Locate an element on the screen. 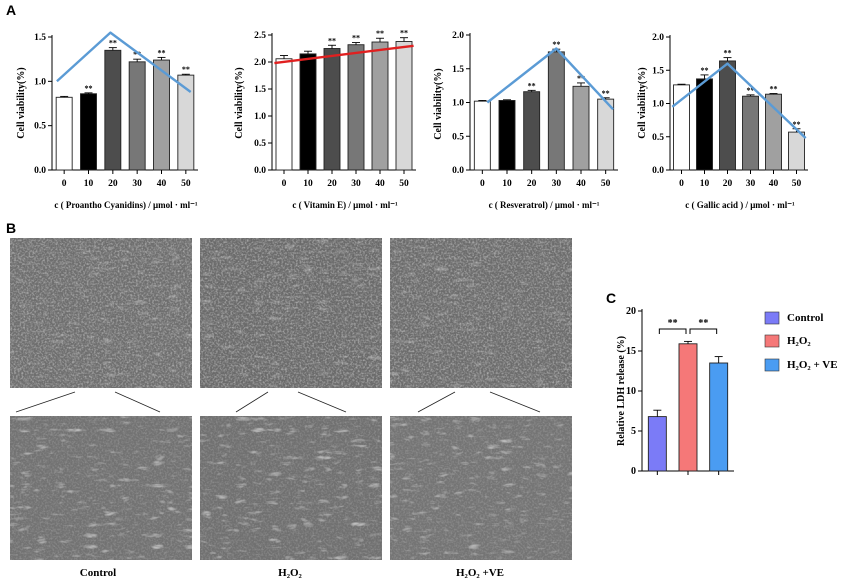 The image size is (844, 580). micrograph-label-h2o2-ve: H₂O₂ +VE is located at coordinates (480, 573).